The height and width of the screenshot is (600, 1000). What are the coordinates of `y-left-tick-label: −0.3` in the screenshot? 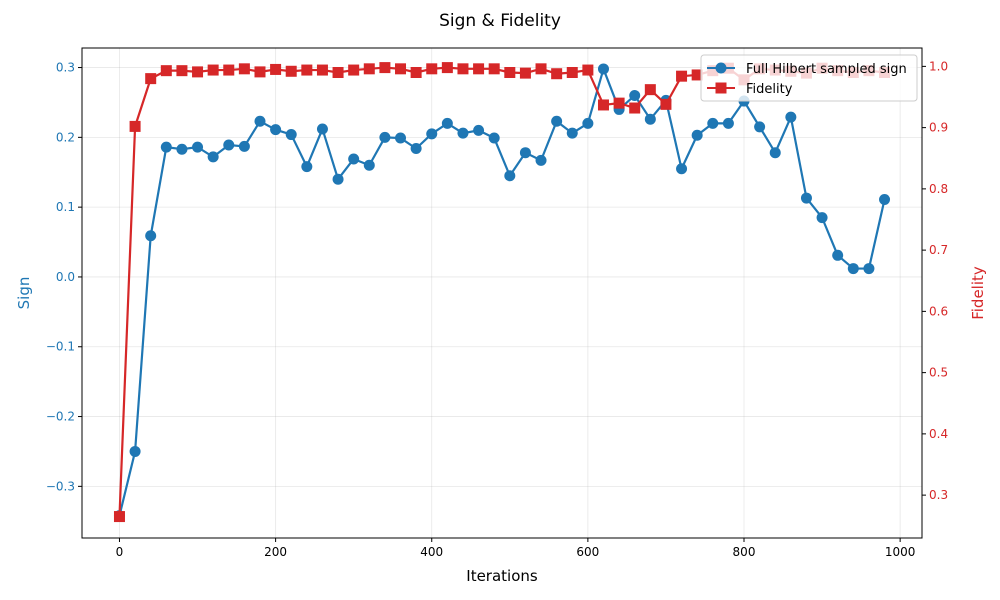 It's located at (60, 486).